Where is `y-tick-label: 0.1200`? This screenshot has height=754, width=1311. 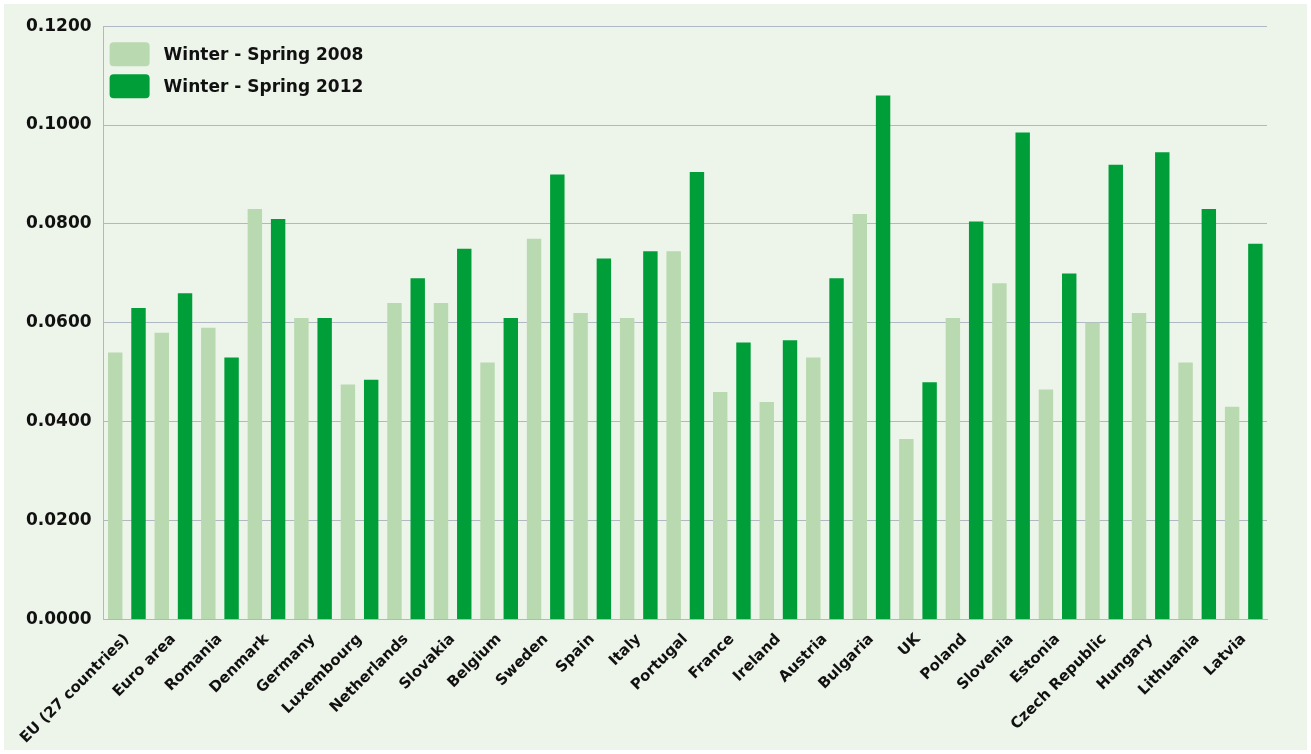
y-tick-label: 0.1200 is located at coordinates (58, 24).